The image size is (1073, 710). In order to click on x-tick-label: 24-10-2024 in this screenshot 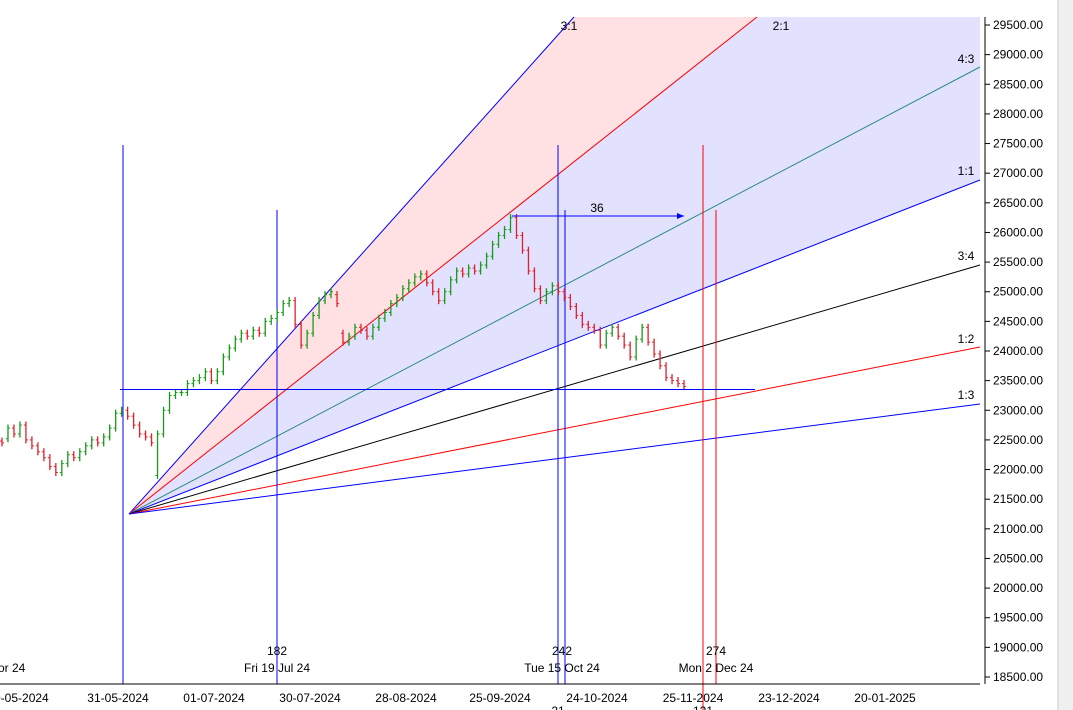, I will do `click(597, 698)`.